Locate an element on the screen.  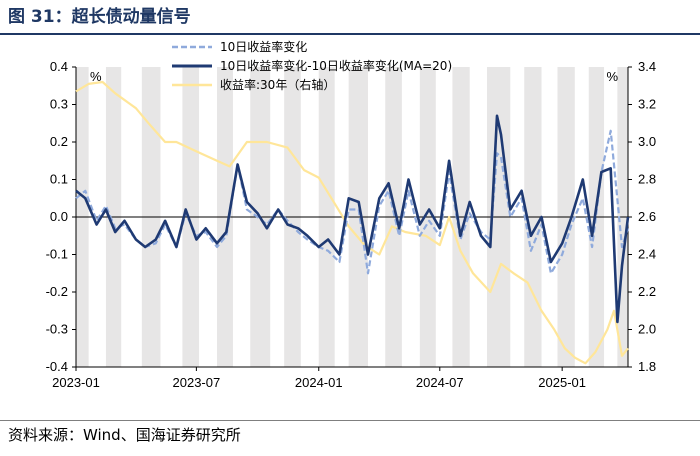
left-tick-label: 0.0 is located at coordinates (59, 216).